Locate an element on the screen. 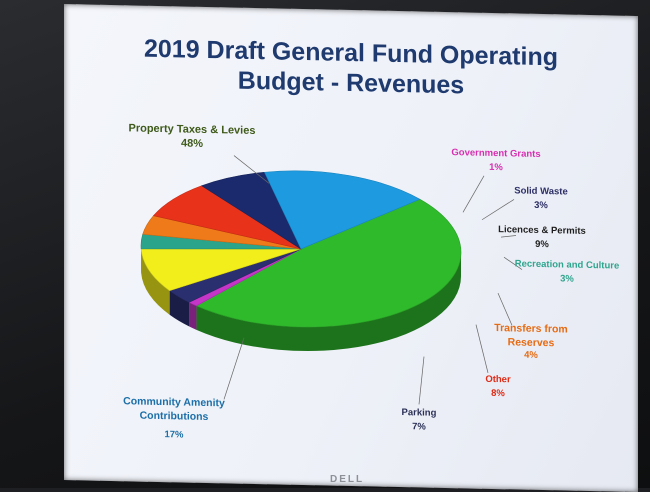 The width and height of the screenshot is (650, 492). slice-label-5-line-1: Transfers from is located at coordinates (531, 329).